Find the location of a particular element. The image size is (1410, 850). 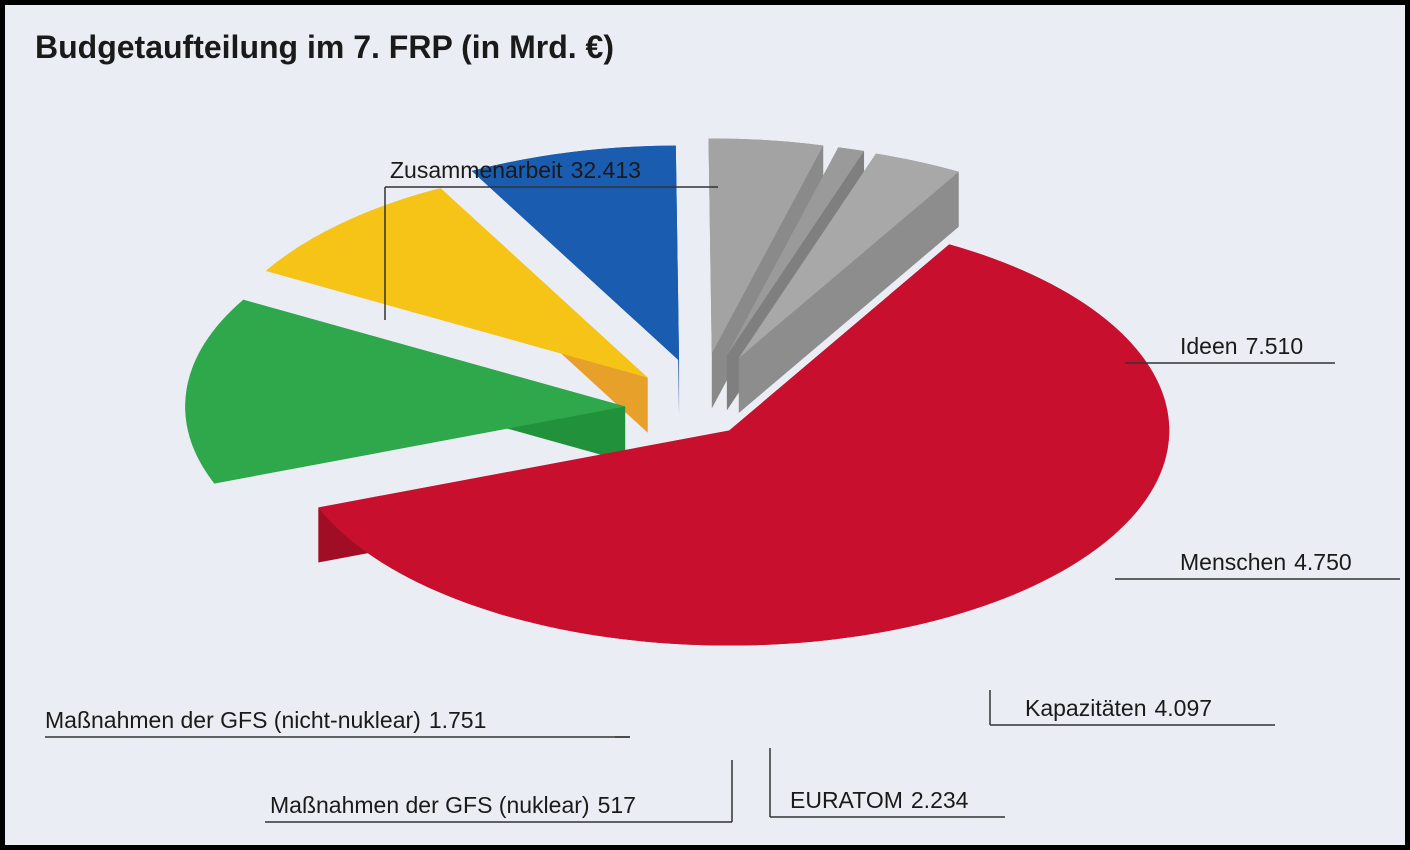

category-name: Ideen is located at coordinates (1209, 346).